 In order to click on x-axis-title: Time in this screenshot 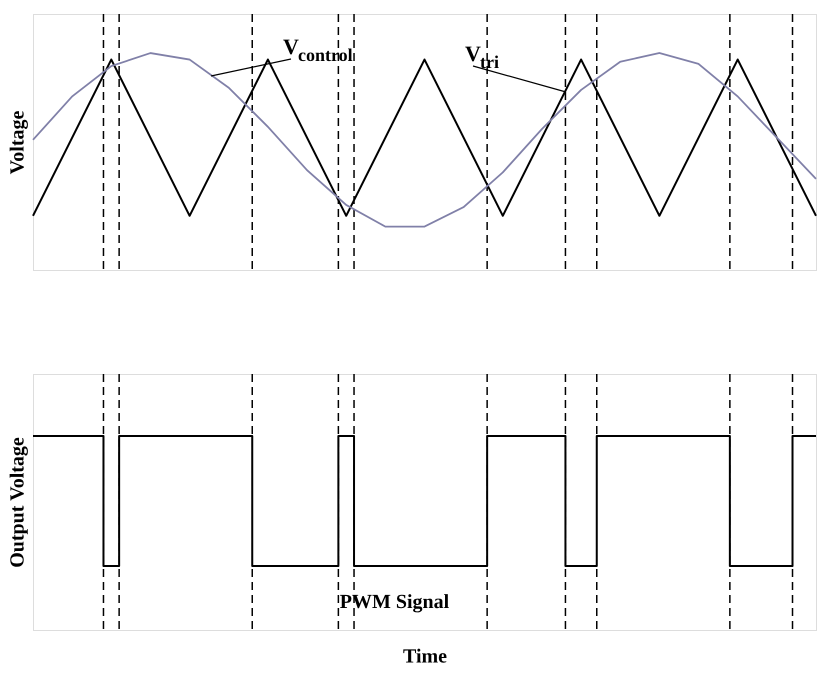, I will do `click(425, 657)`.